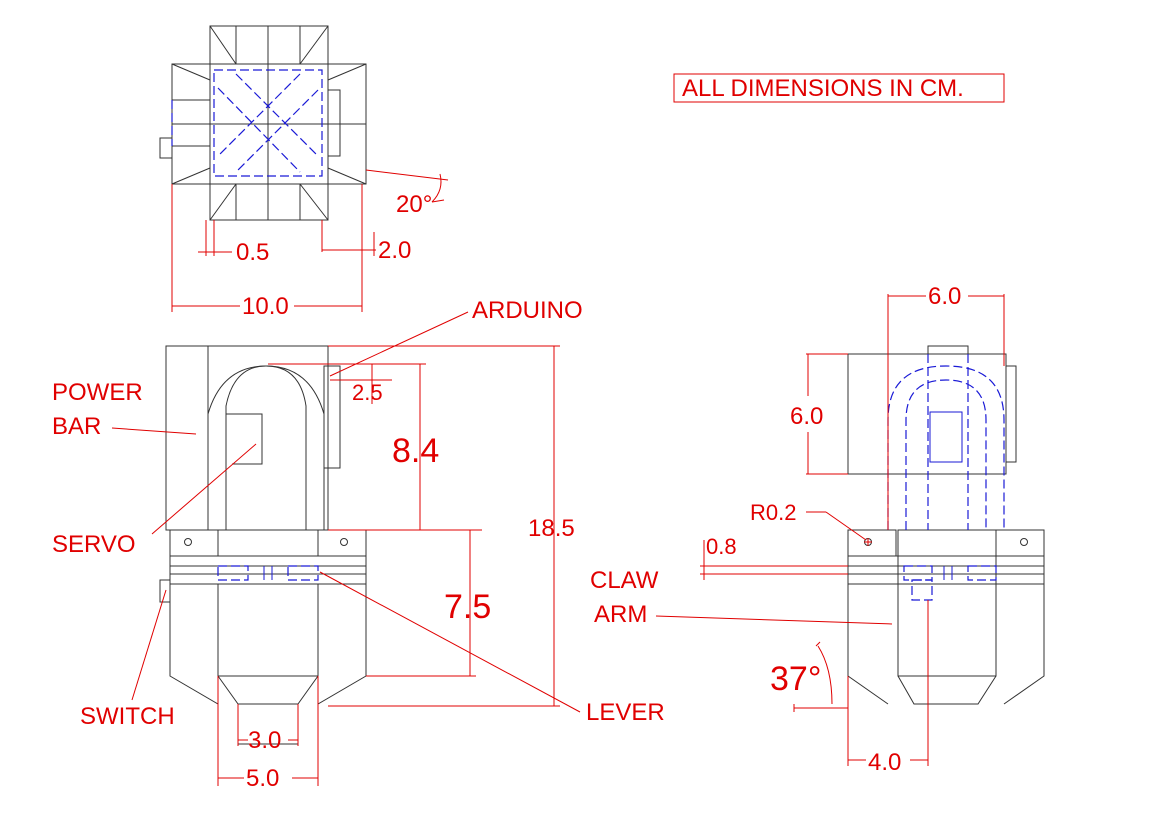  What do you see at coordinates (264, 740) in the screenshot?
I see `dim-3-0-label: 3.0` at bounding box center [264, 740].